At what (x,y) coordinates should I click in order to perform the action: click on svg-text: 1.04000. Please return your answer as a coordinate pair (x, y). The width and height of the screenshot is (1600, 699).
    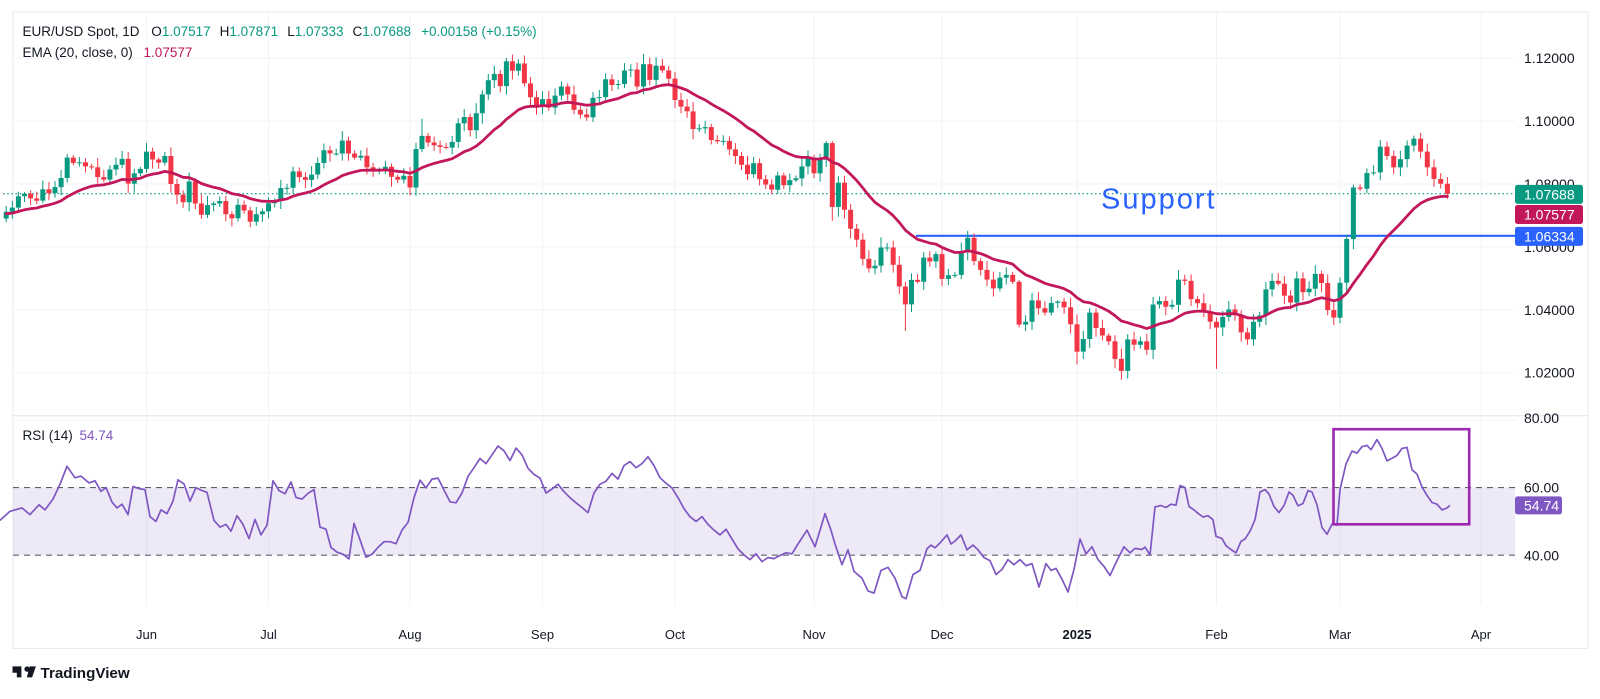
    Looking at the image, I should click on (1549, 310).